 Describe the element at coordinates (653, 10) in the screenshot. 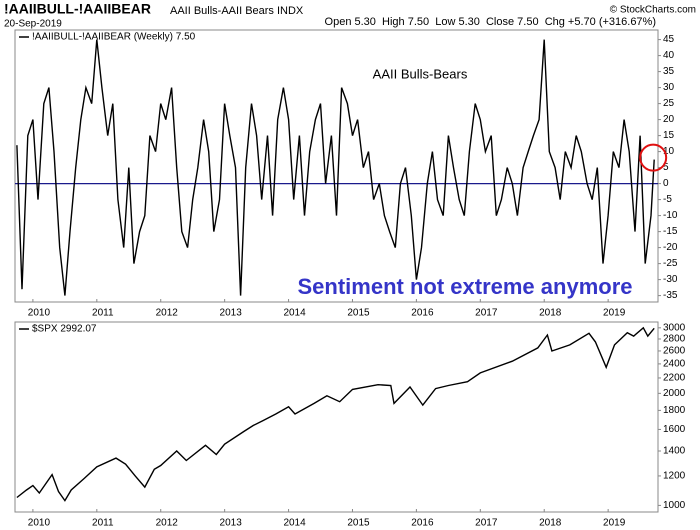

I see `credit: © StockCharts.com` at that location.